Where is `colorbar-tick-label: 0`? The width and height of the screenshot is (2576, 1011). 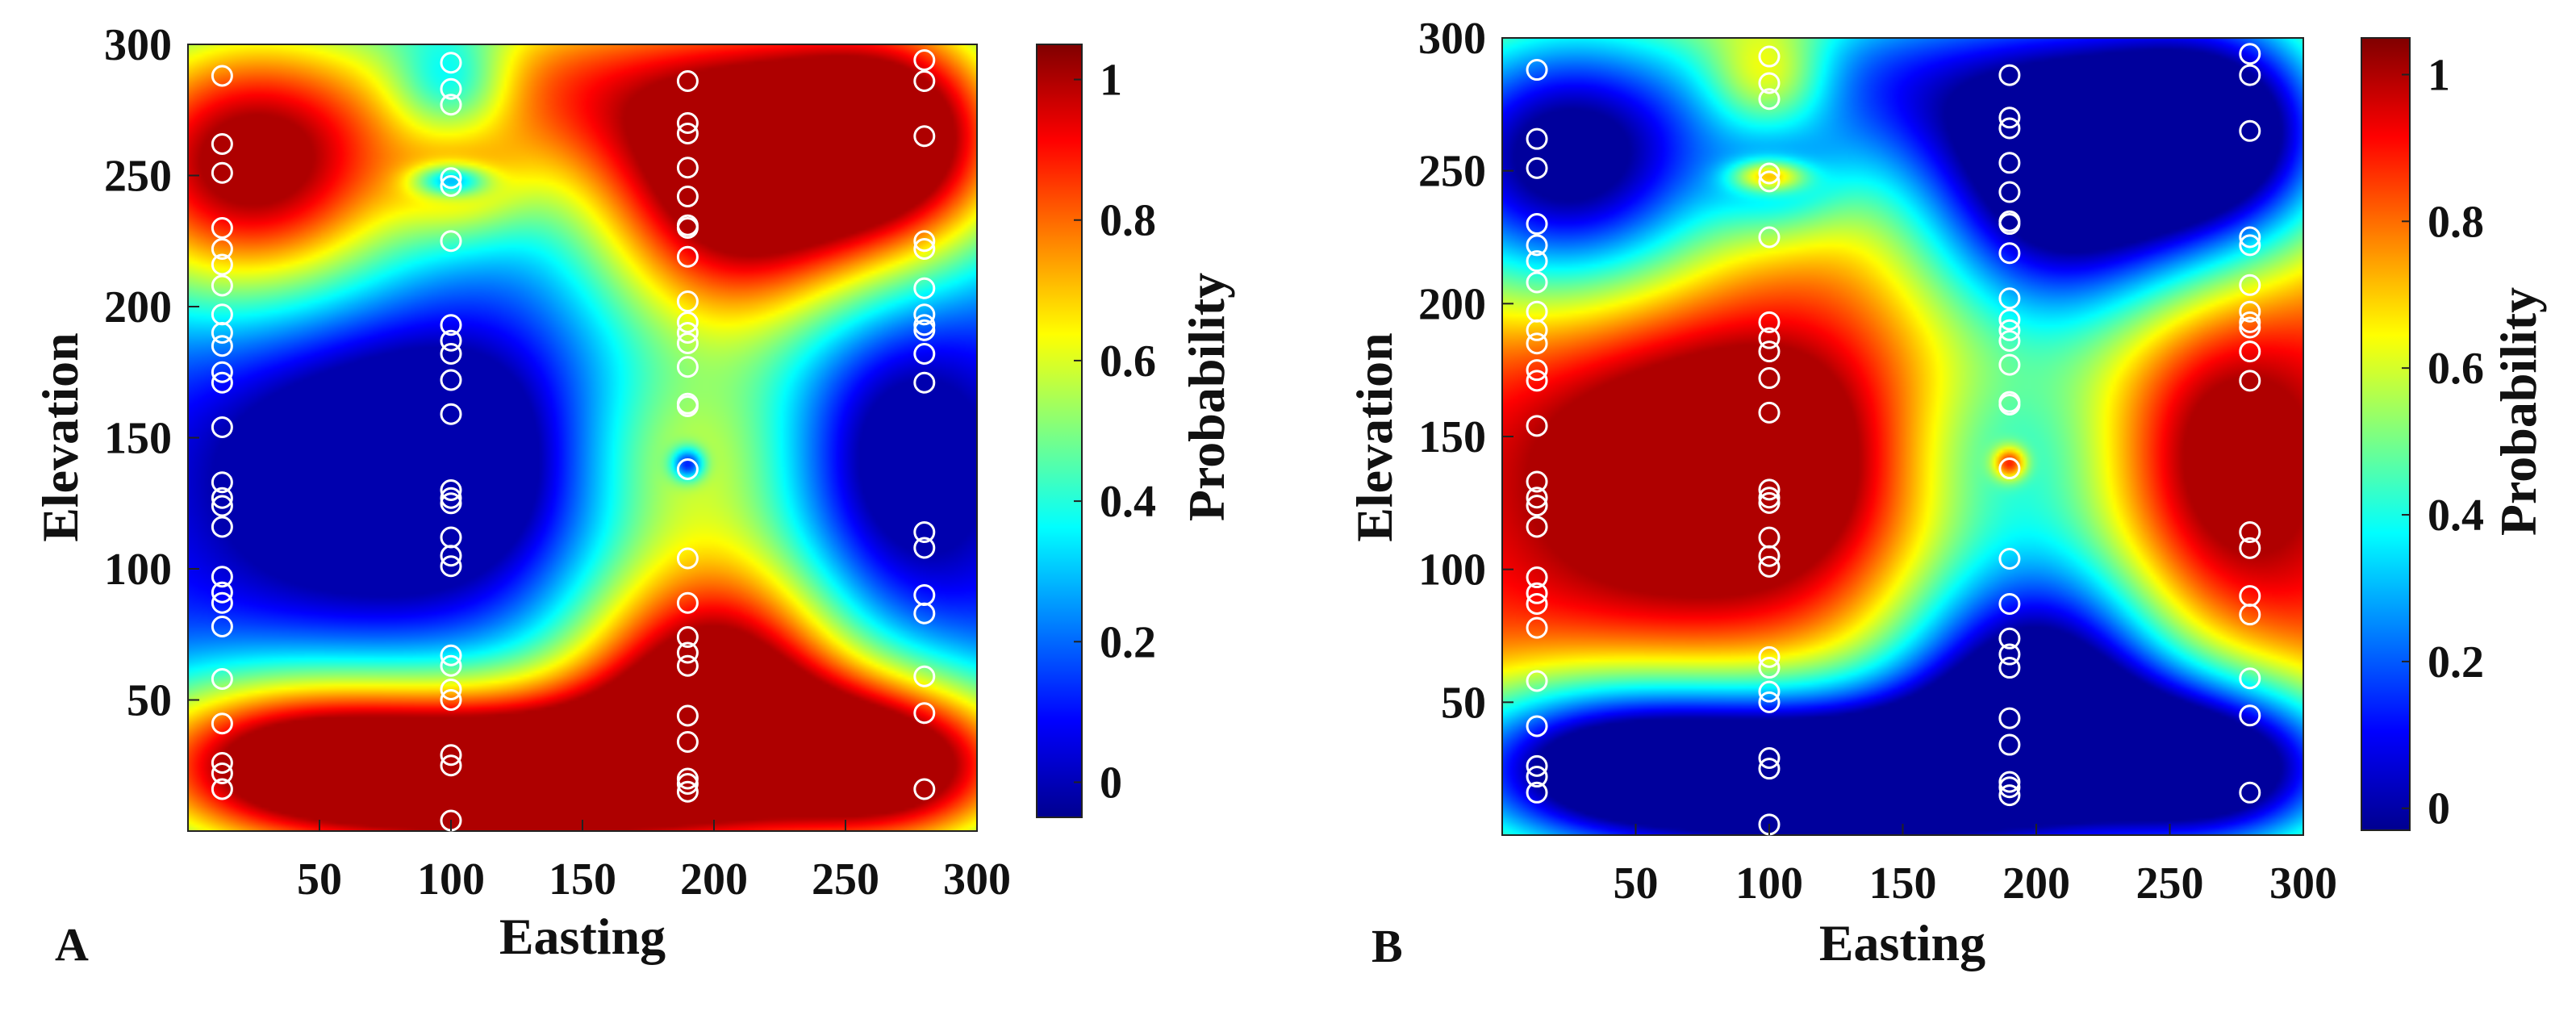
colorbar-tick-label: 0 is located at coordinates (1111, 783).